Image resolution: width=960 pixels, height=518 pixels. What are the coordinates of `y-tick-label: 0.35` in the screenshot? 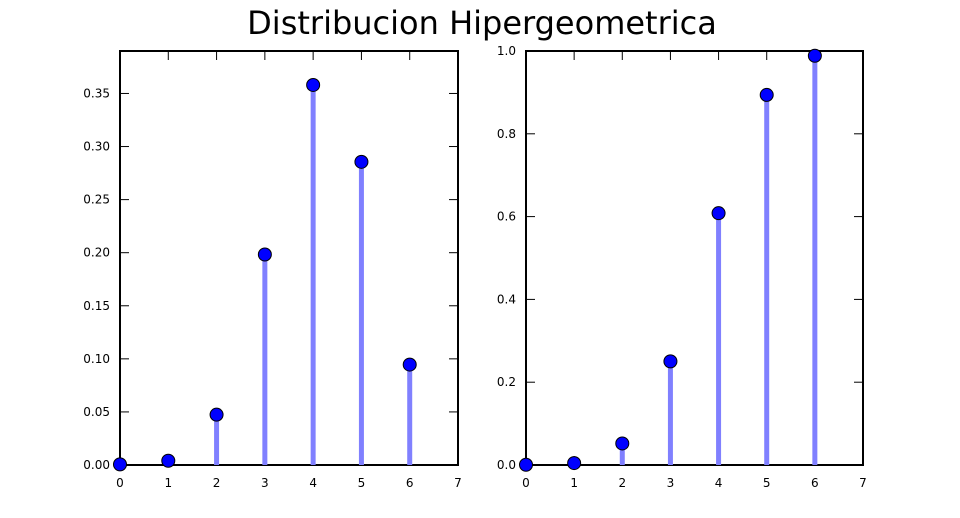 It's located at (96, 93).